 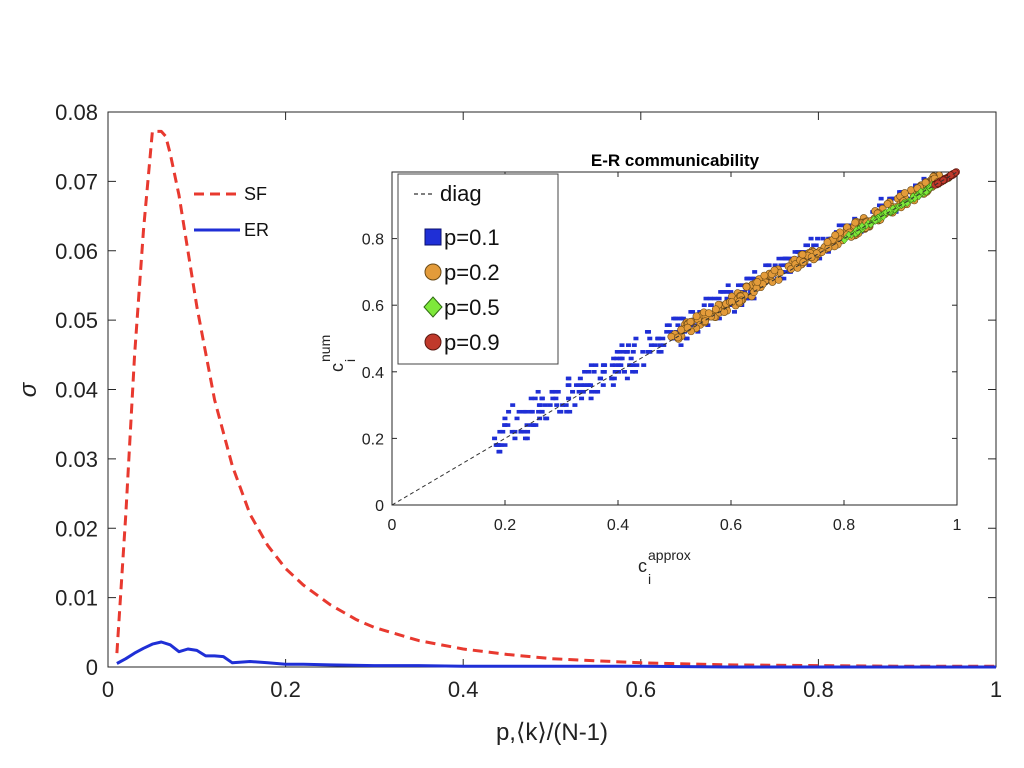 I want to click on main-y-tick-label: 0.07, so click(x=76, y=181).